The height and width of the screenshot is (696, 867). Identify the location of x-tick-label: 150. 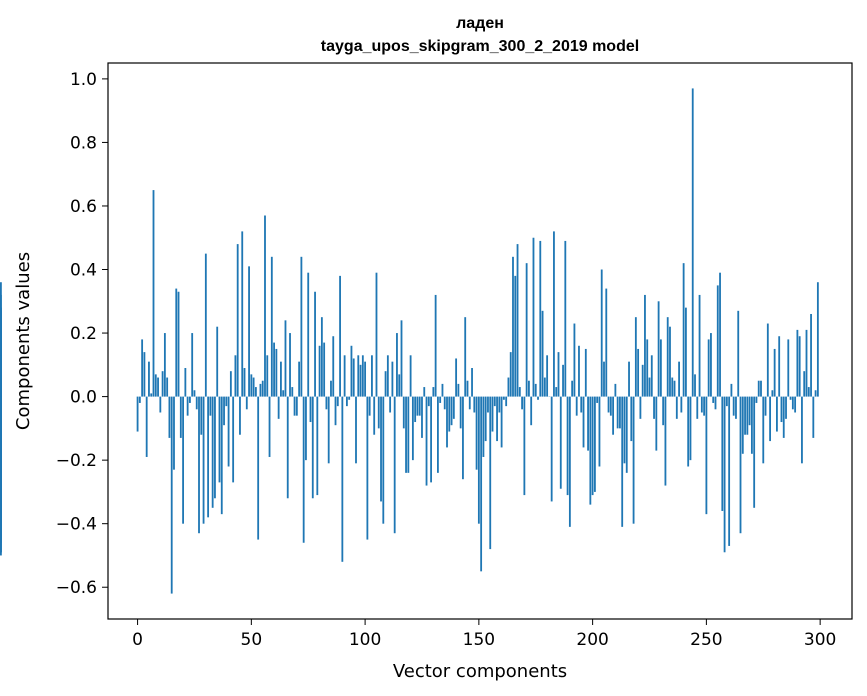
(479, 640).